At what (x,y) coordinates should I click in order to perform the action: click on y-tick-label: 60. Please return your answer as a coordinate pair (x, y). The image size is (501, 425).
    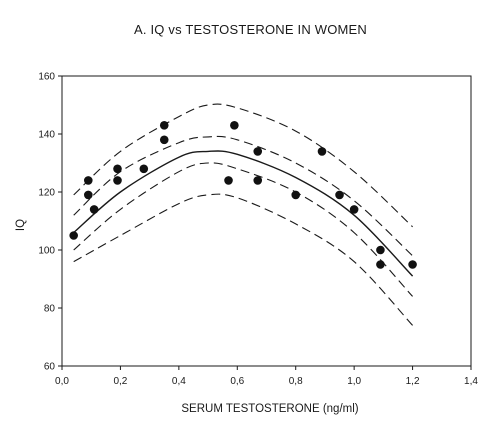
    Looking at the image, I should click on (50, 367).